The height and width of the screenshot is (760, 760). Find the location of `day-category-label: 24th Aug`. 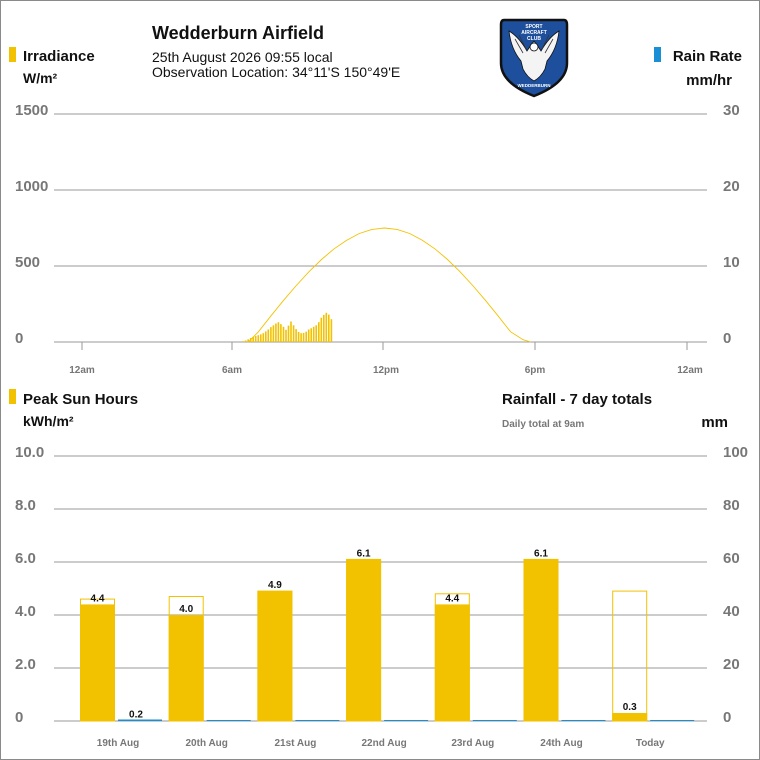

day-category-label: 24th Aug is located at coordinates (561, 743).